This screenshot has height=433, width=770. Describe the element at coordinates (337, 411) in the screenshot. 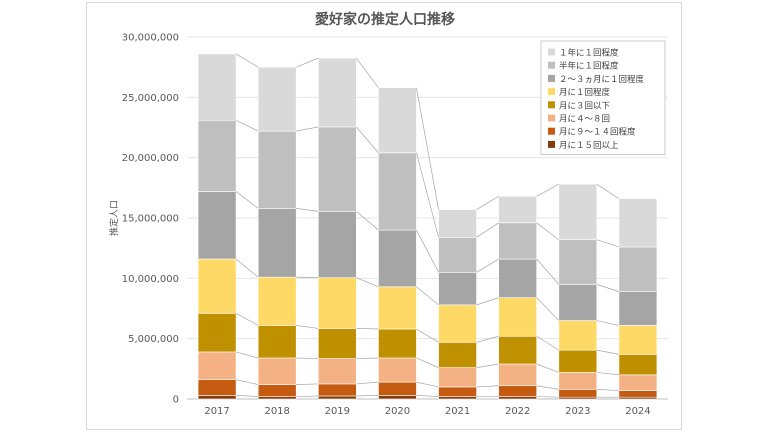

I see `x-tick-label: 2019` at that location.